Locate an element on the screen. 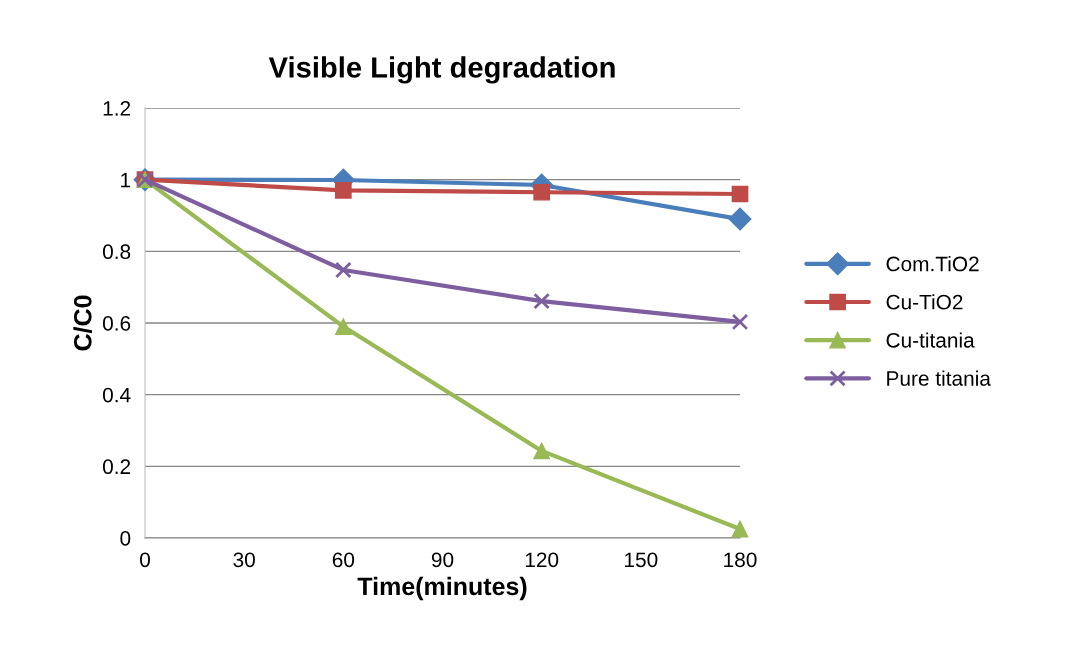 This screenshot has width=1086, height=664. y-tick-label: 0.8 is located at coordinates (116, 252).